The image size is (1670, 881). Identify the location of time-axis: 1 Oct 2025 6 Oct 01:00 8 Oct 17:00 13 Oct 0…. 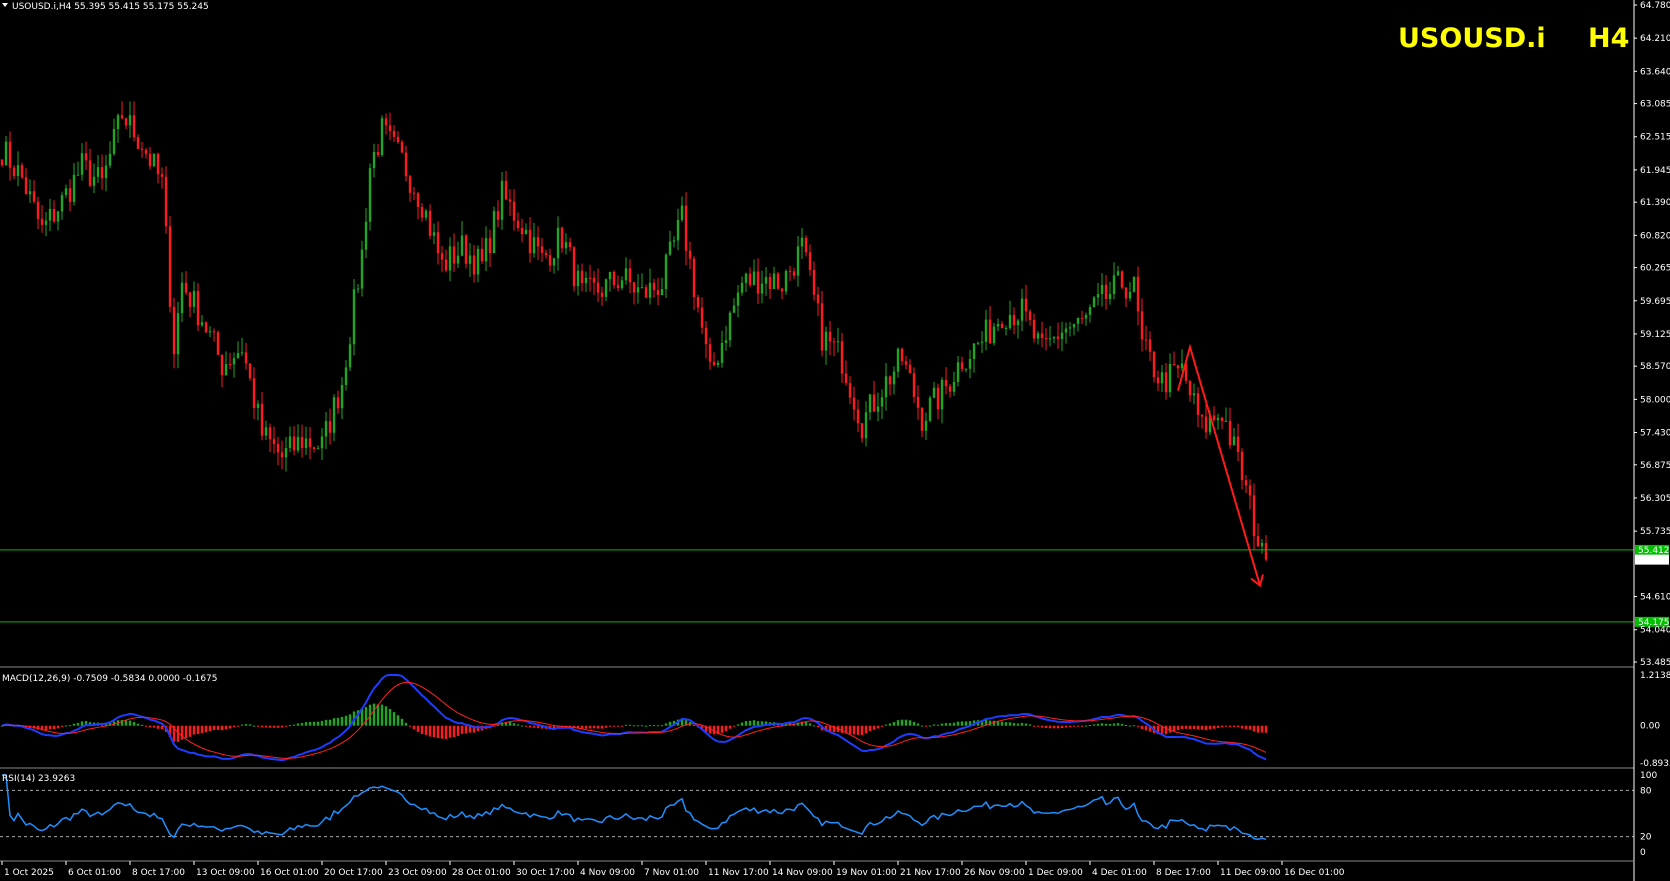
(817, 869).